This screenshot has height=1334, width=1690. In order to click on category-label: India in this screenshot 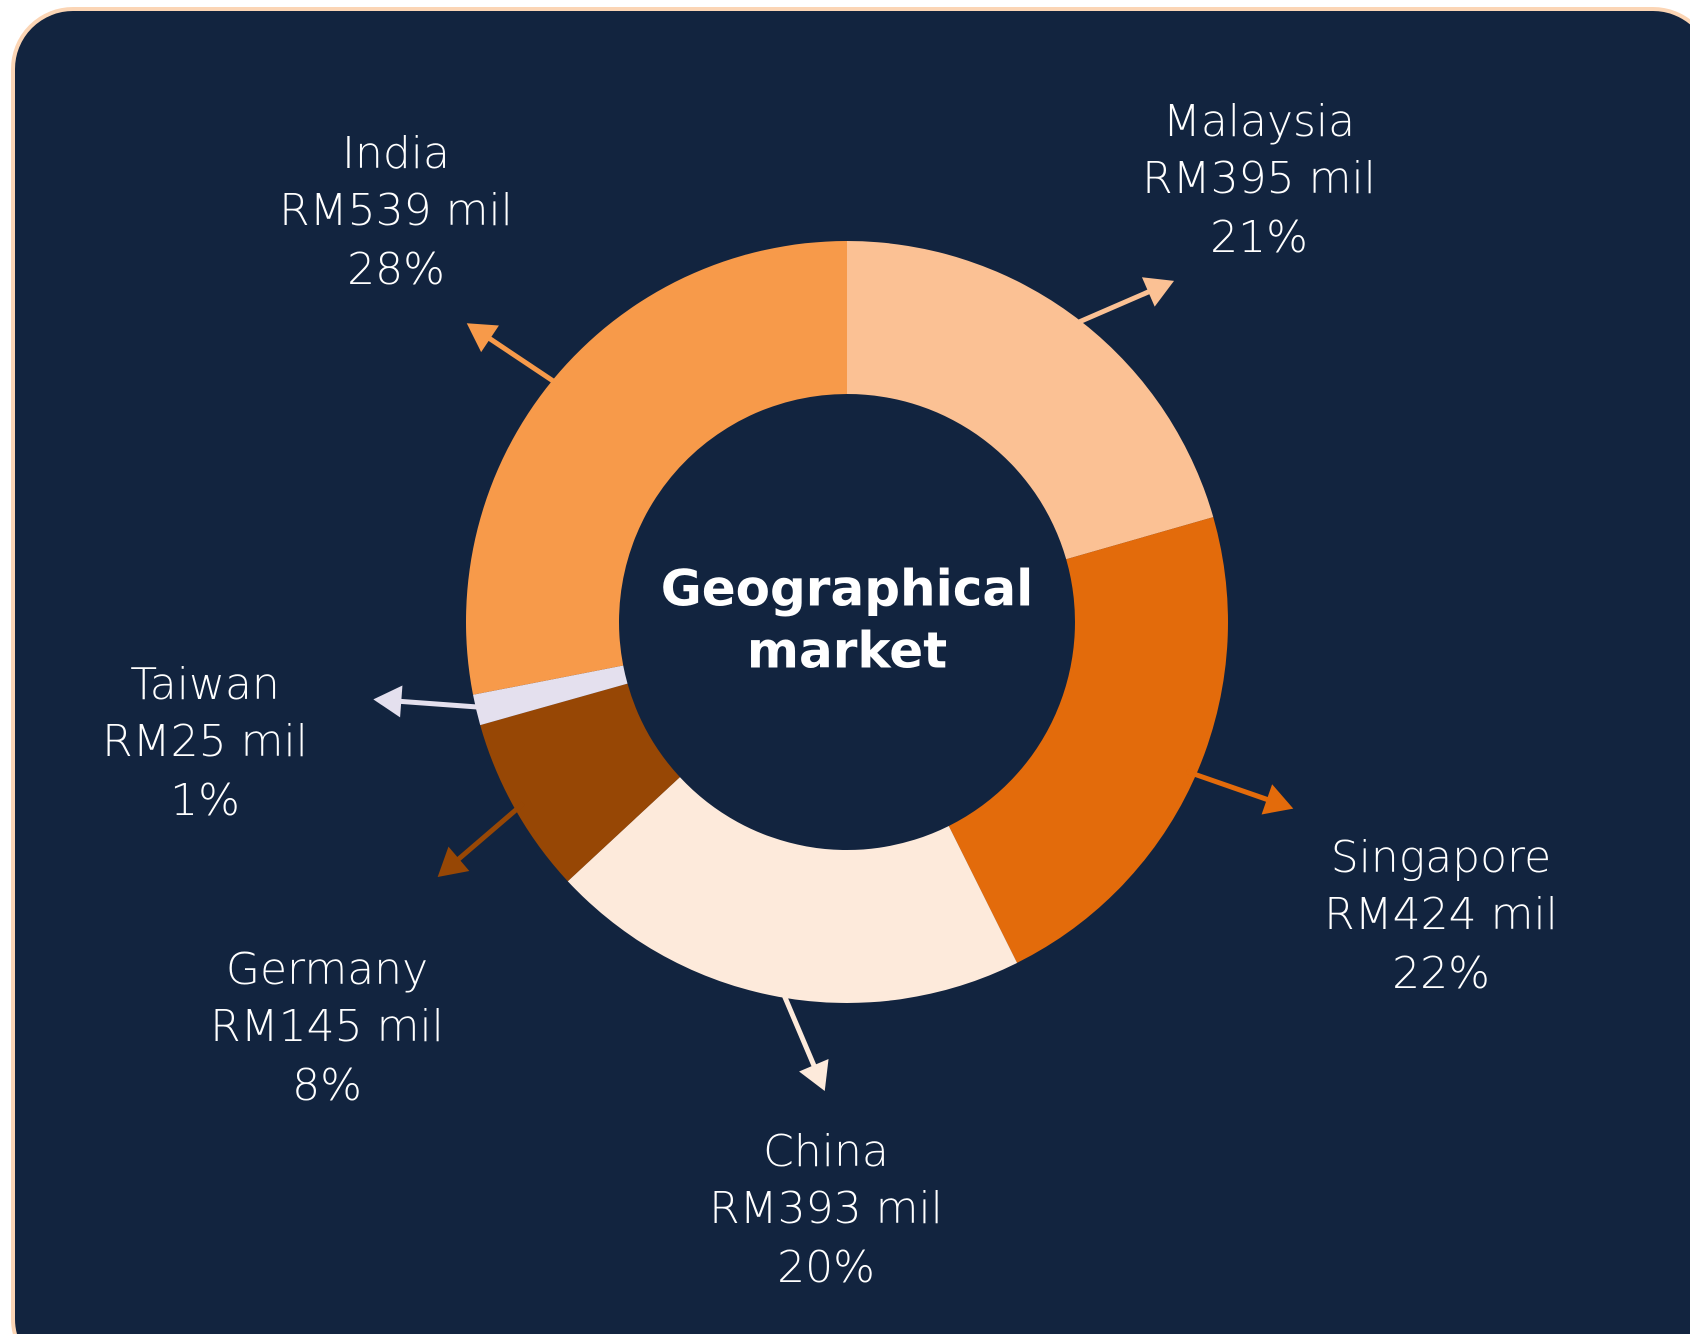, I will do `click(396, 153)`.